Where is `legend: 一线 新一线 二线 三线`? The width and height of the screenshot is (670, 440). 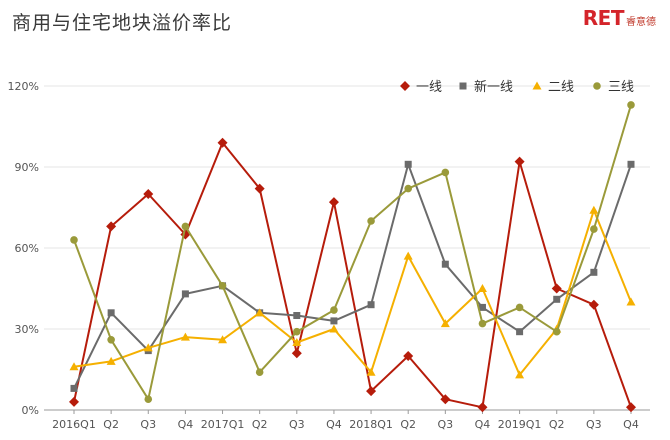
legend: 一线 新一线 二线 三线 is located at coordinates (517, 87).